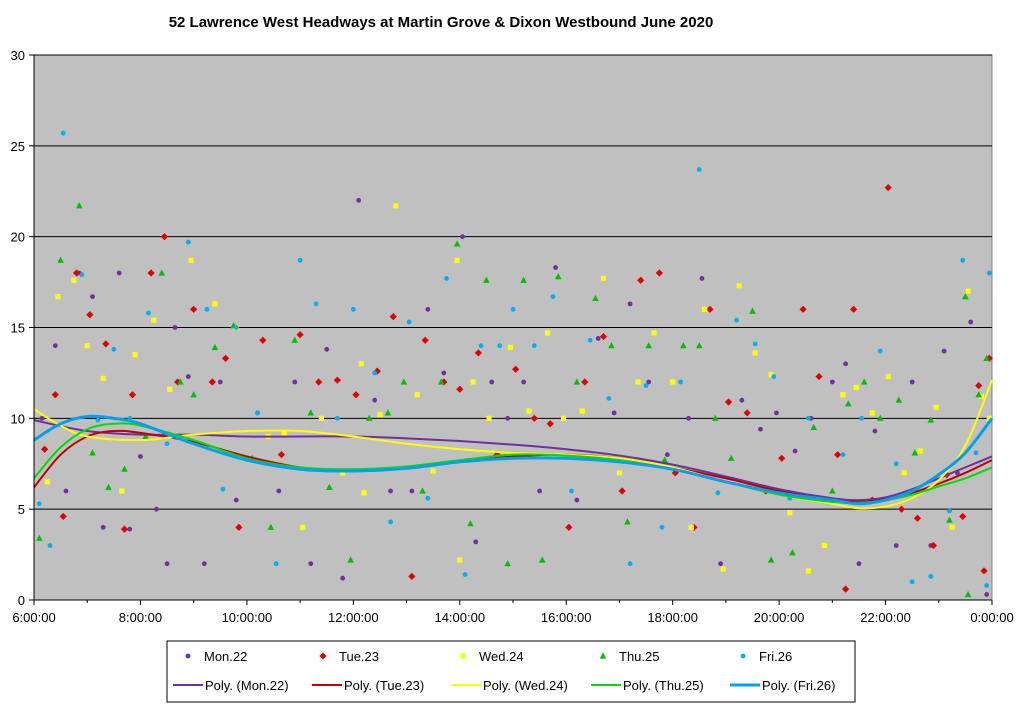 This screenshot has width=1024, height=708. What do you see at coordinates (885, 617) in the screenshot?
I see `x-tick-label: 22:00:00` at bounding box center [885, 617].